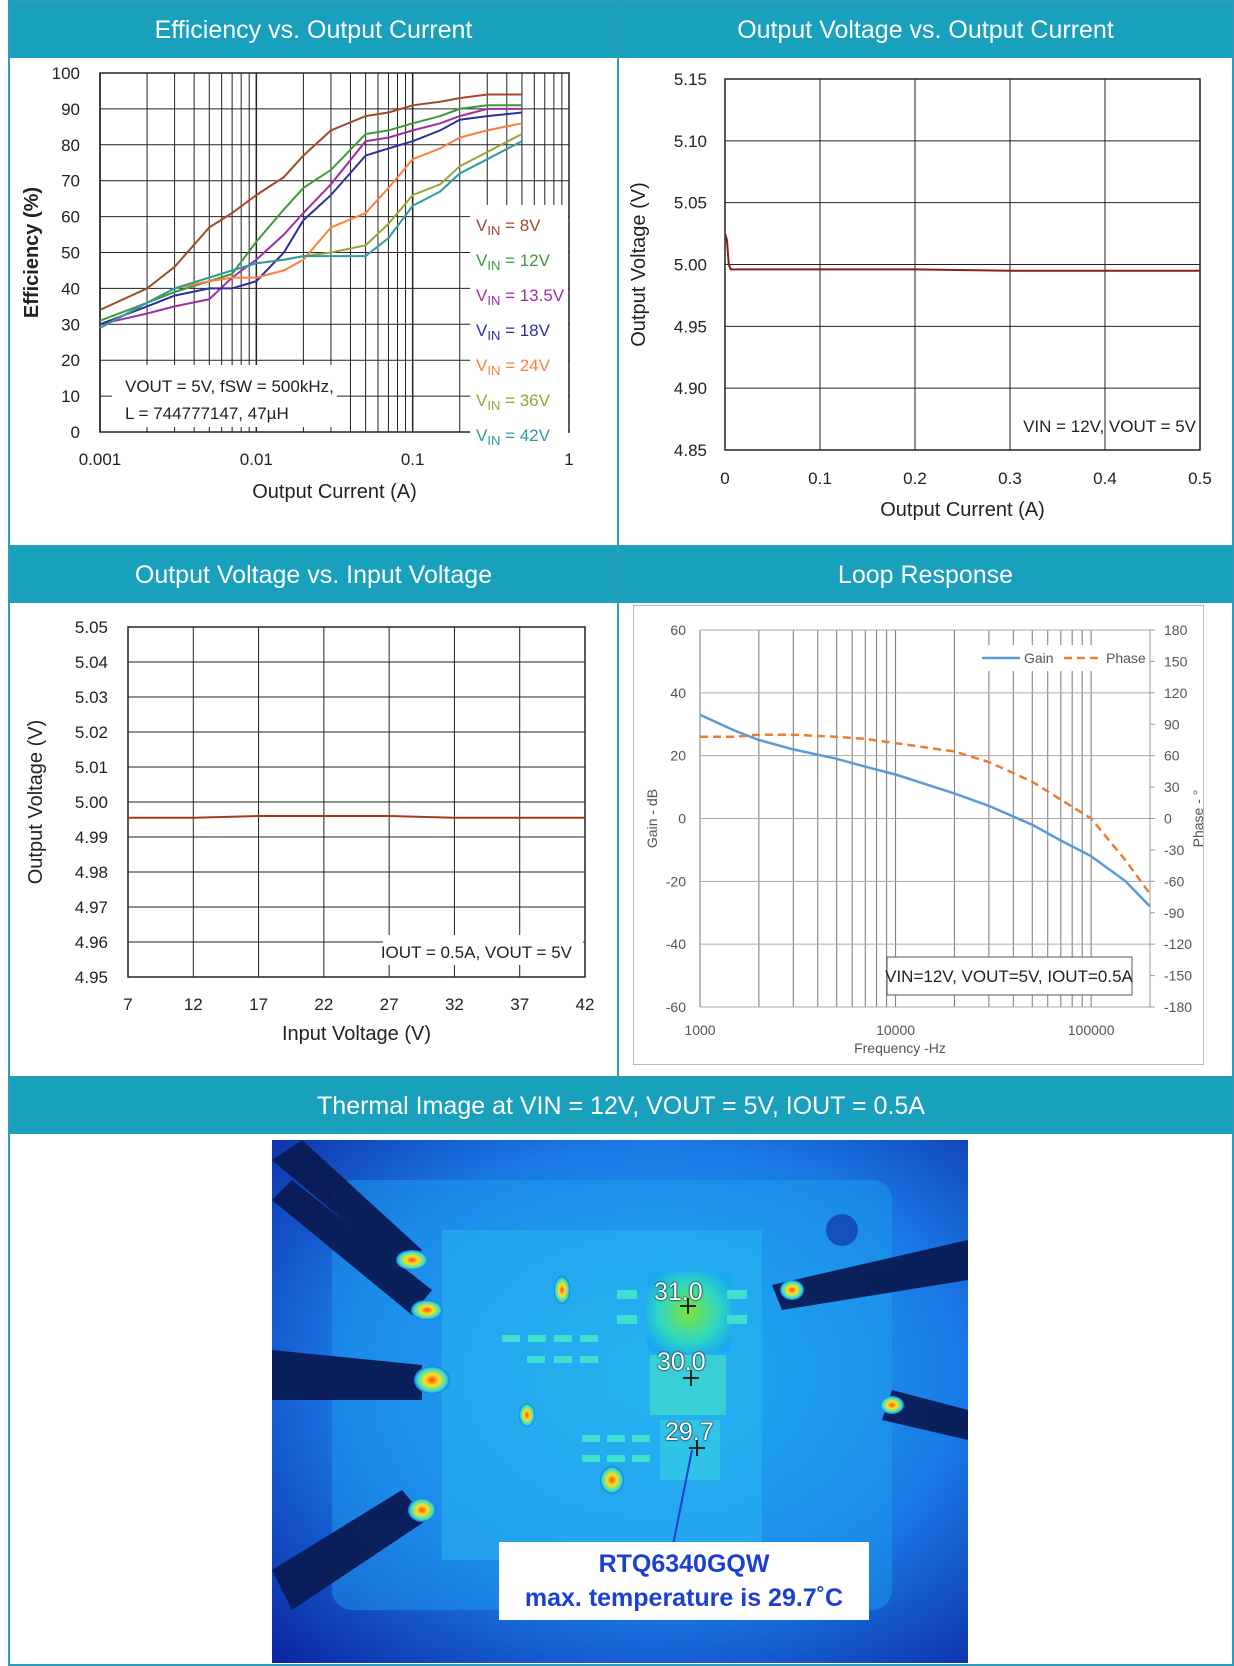  I want to click on vv-annotation: IOUT = 0.5A, VOUT = 5V, so click(477, 952).